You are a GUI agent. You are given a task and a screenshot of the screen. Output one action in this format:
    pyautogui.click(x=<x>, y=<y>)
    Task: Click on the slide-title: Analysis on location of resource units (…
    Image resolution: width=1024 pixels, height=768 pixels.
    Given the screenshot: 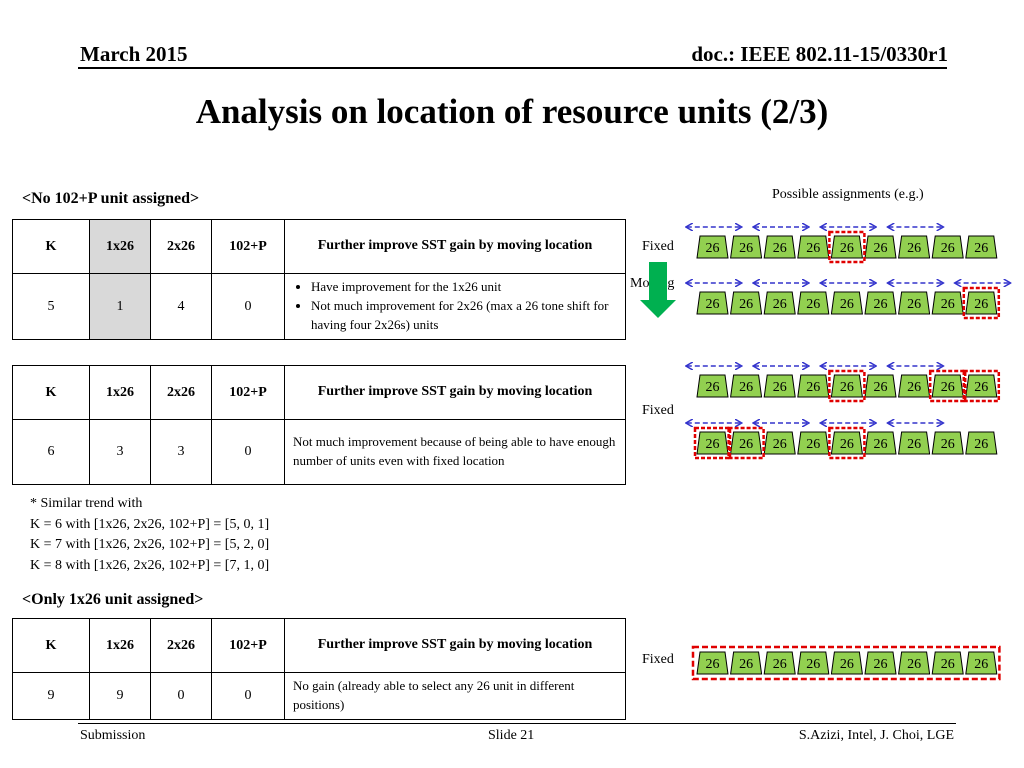 What is the action you would take?
    pyautogui.click(x=512, y=111)
    